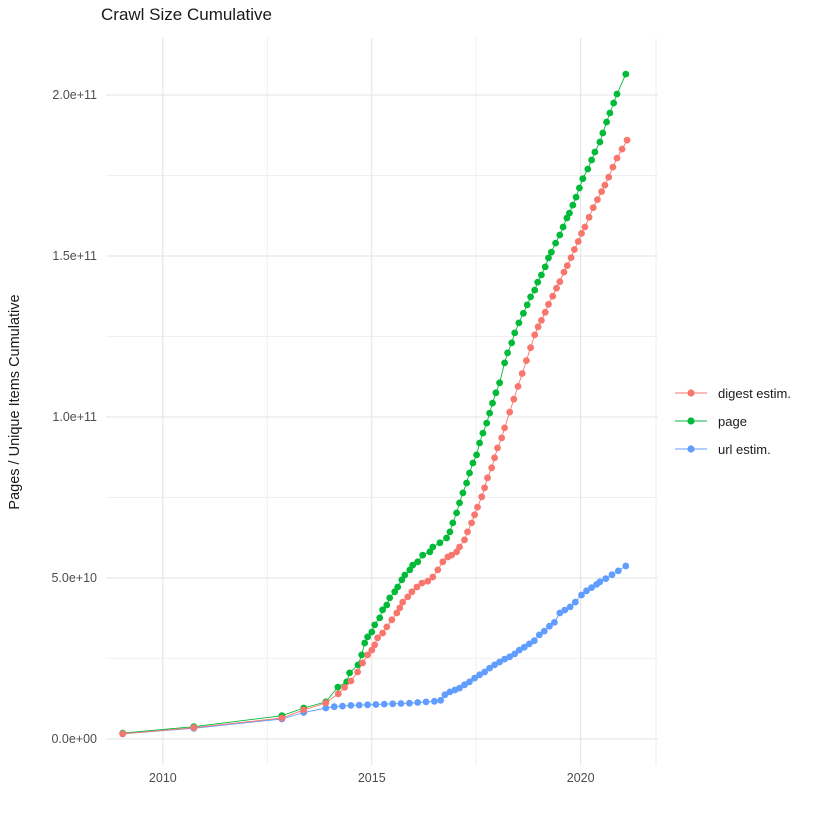 Image resolution: width=826 pixels, height=827 pixels. I want to click on legend-key-digest-estim, so click(691, 393).